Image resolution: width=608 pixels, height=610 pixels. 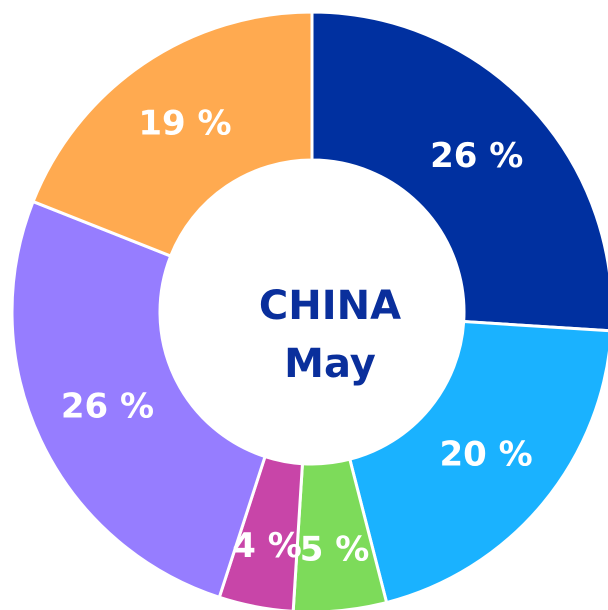 What do you see at coordinates (335, 549) in the screenshot?
I see `data-label: 5 %` at bounding box center [335, 549].